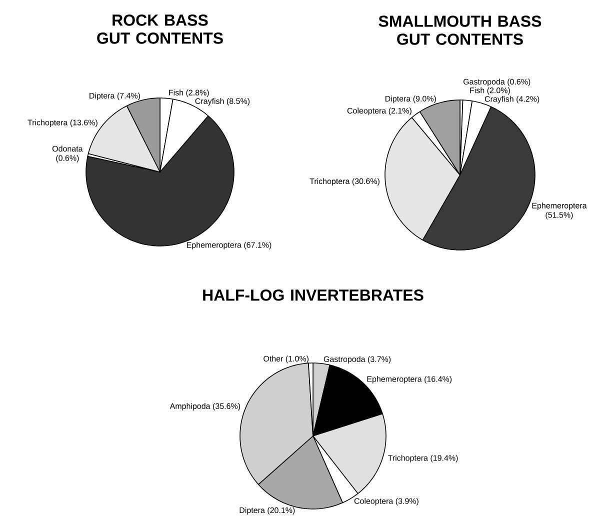 The height and width of the screenshot is (523, 600). What do you see at coordinates (226, 407) in the screenshot?
I see `data-label: (35.6%)` at bounding box center [226, 407].